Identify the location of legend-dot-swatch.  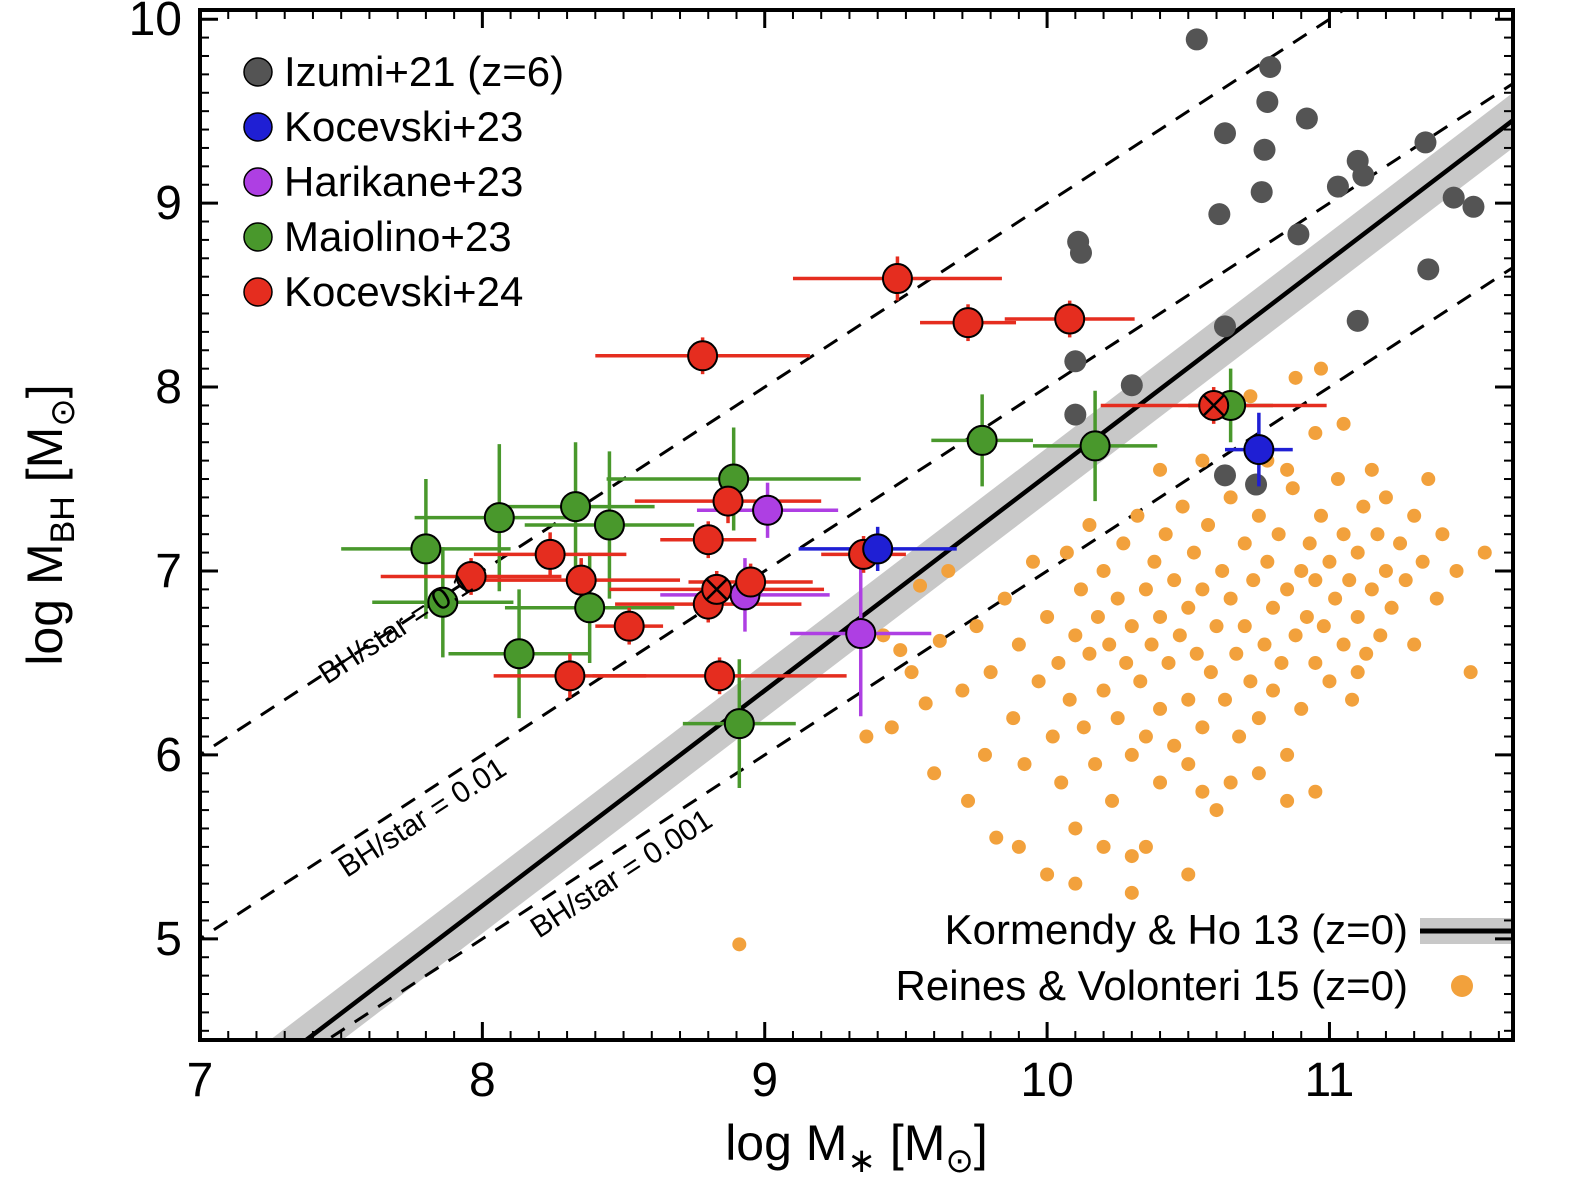
(1462, 986).